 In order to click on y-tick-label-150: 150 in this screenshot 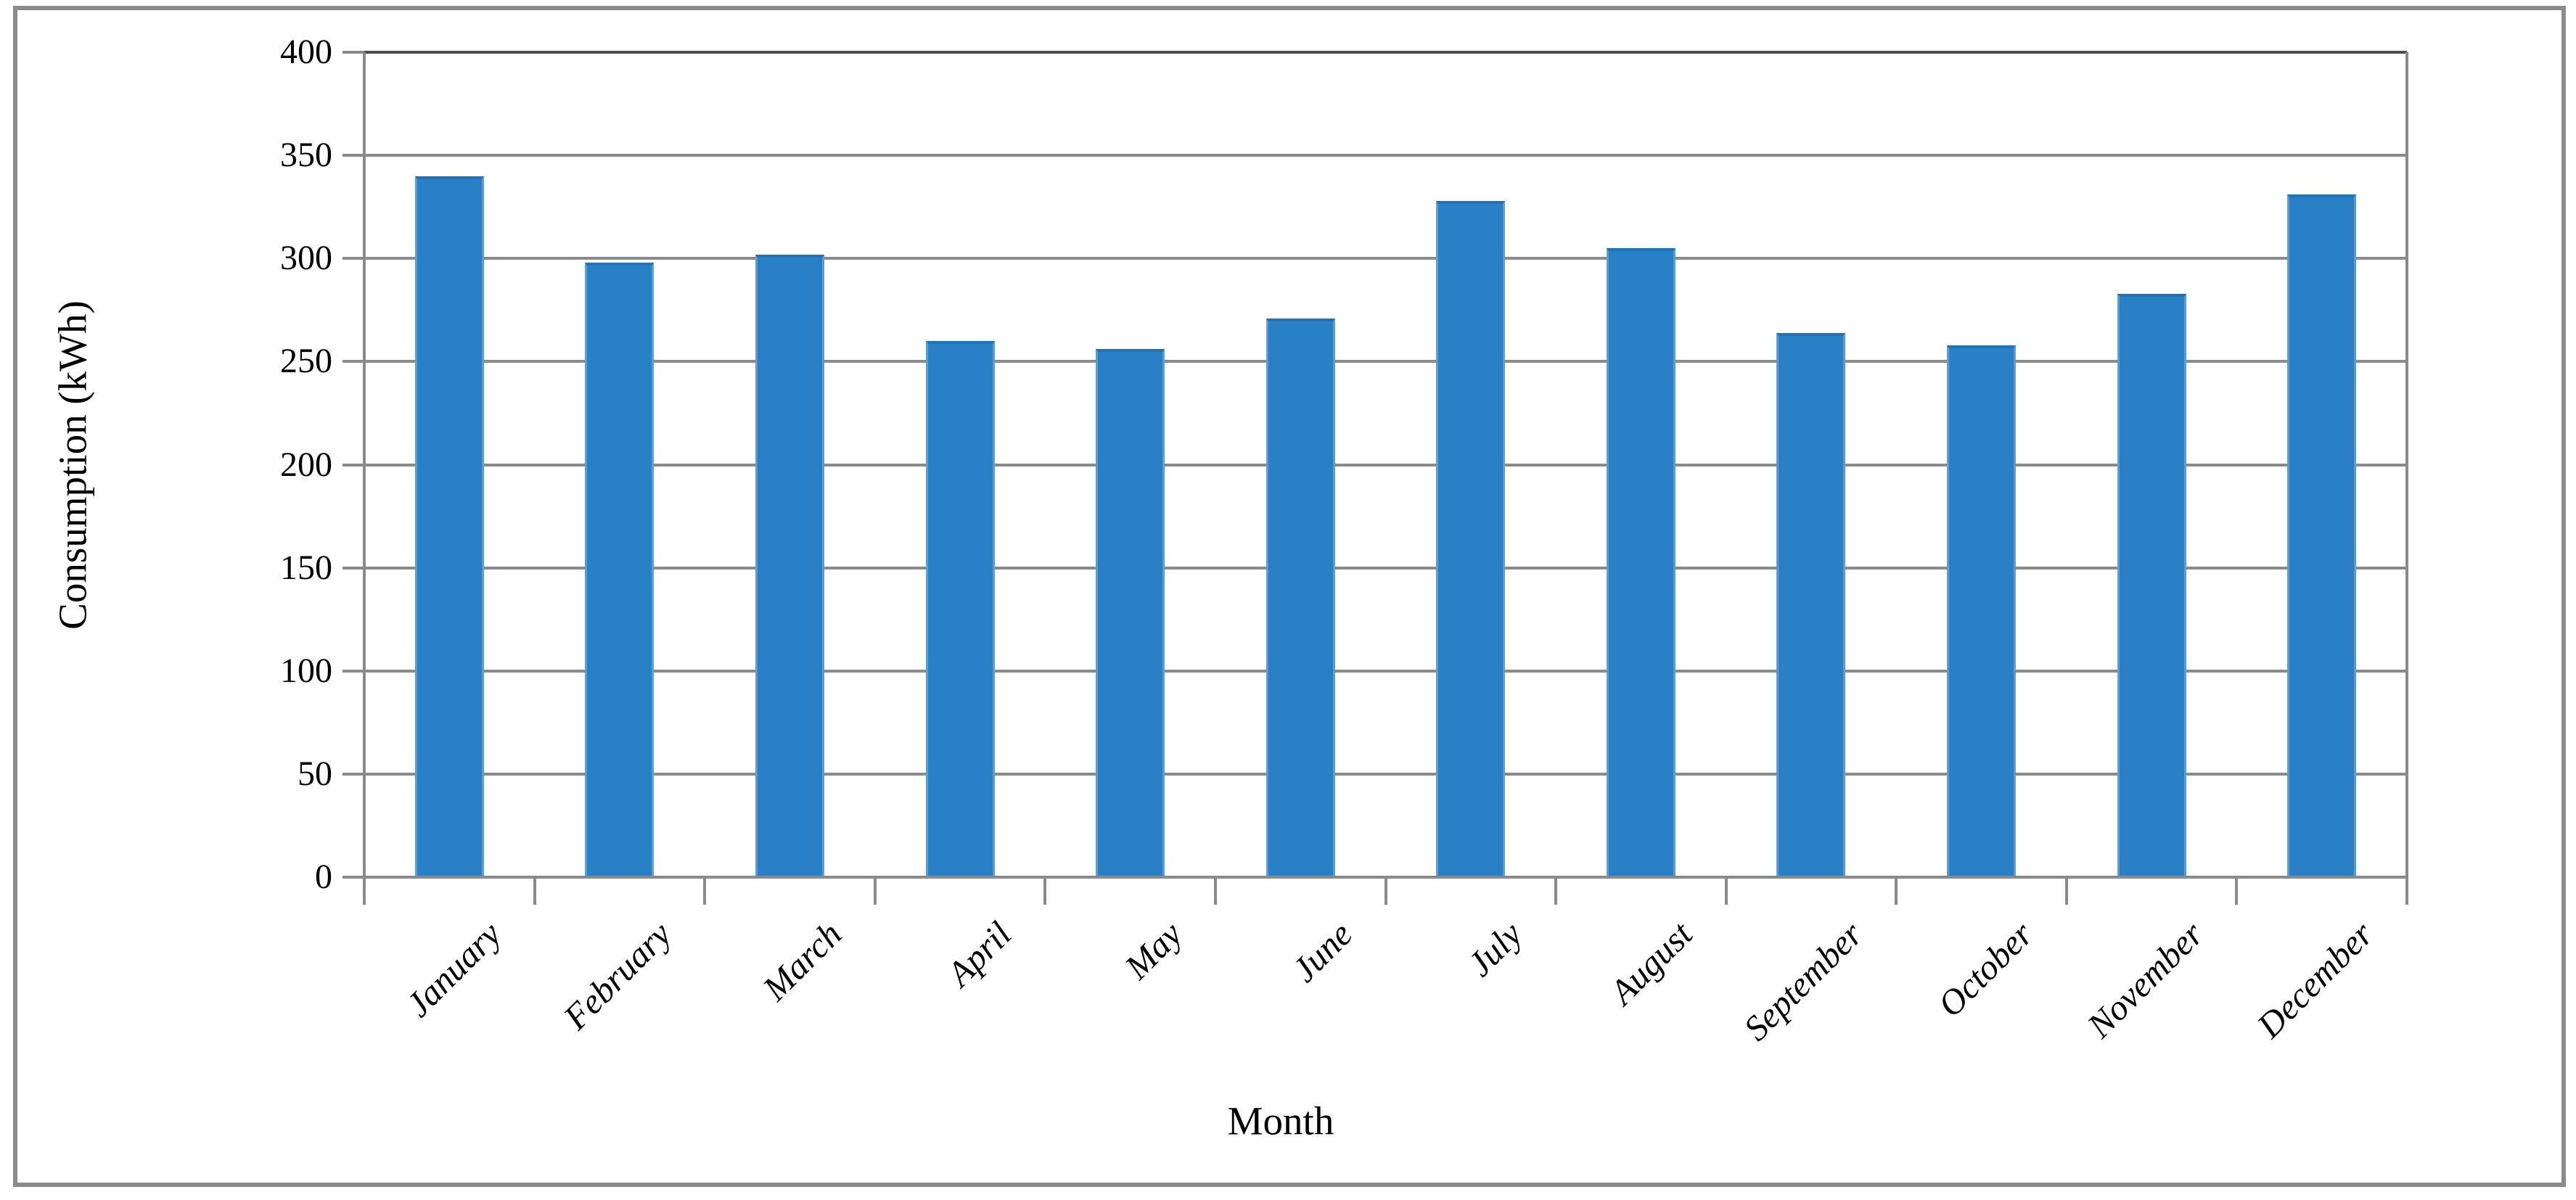, I will do `click(306, 568)`.